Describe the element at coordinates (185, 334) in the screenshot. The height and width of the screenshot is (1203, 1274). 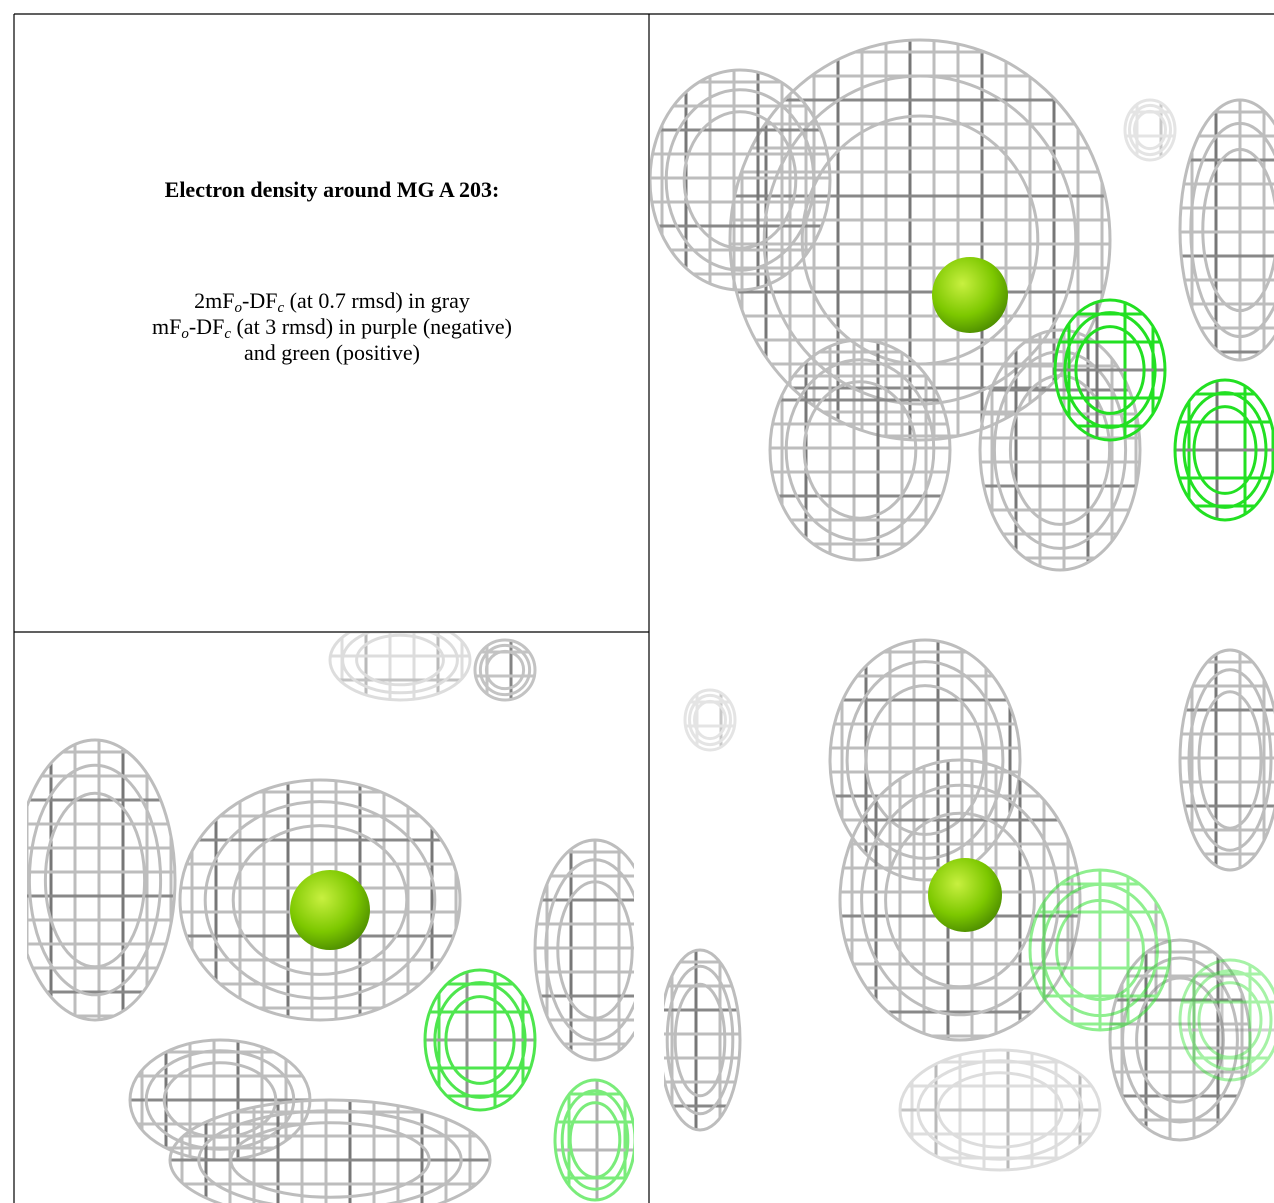
I see `subscript: o` at that location.